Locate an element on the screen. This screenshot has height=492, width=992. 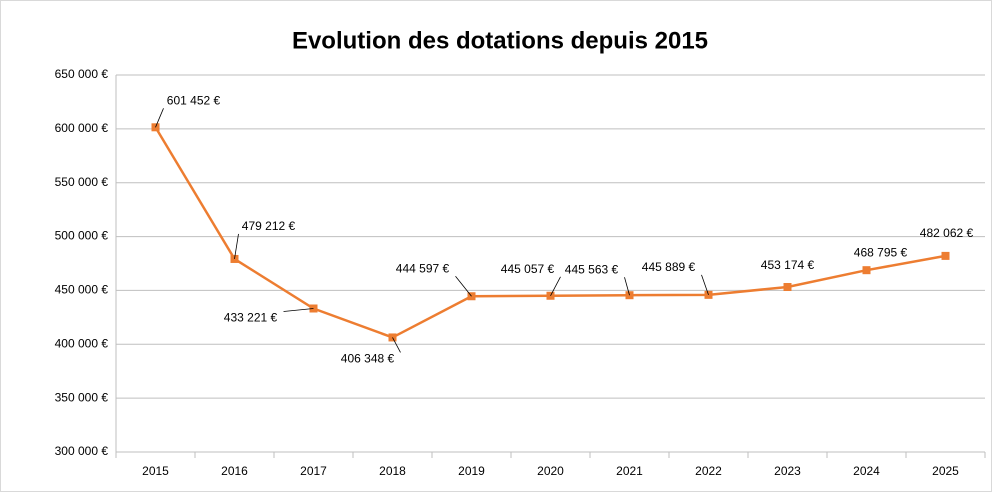
chart-title: Evolution des dotations depuis 2015 is located at coordinates (500, 40).